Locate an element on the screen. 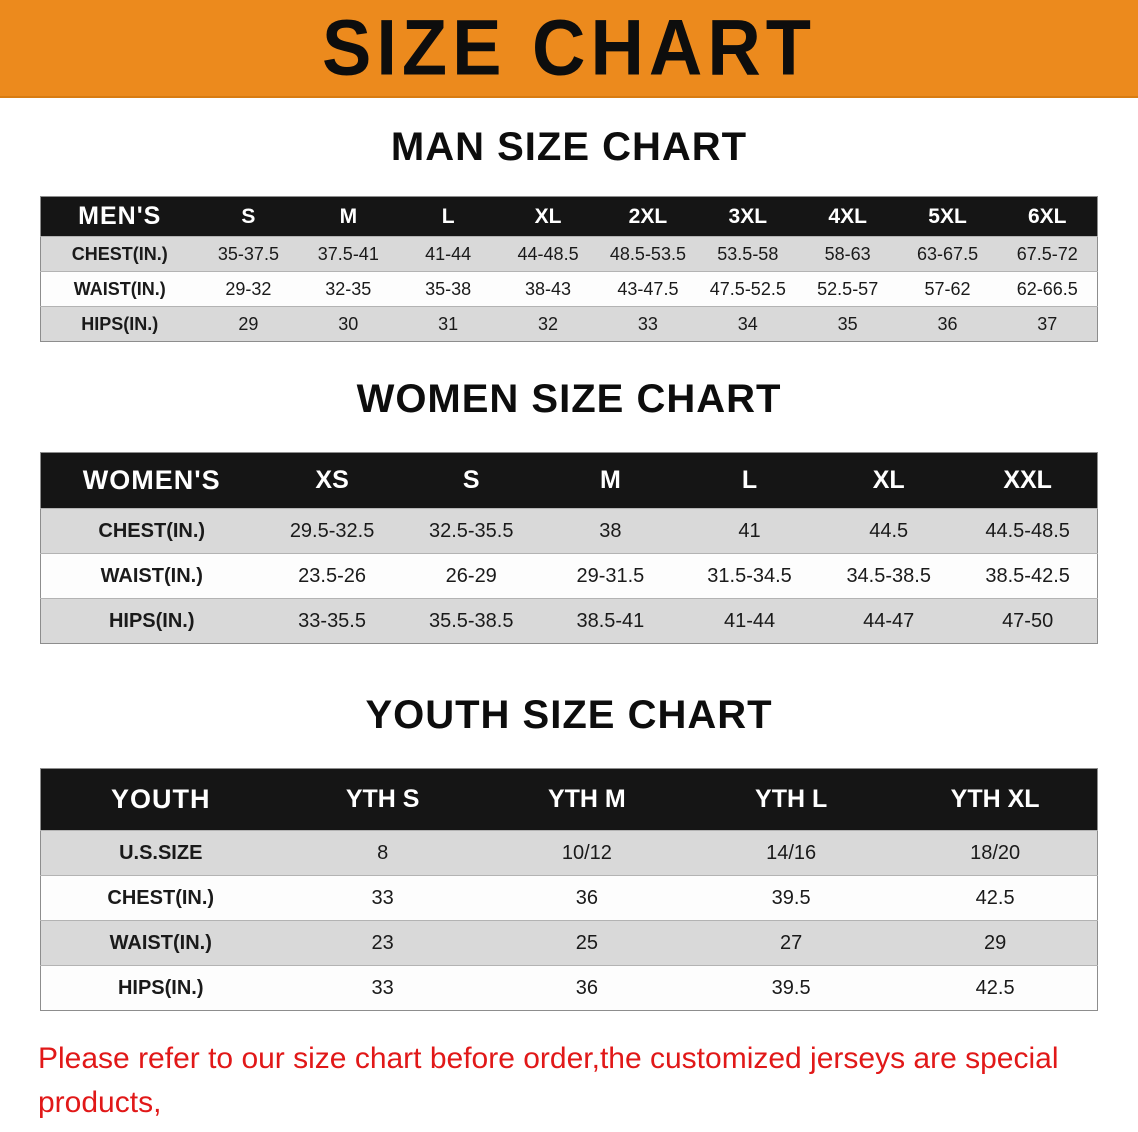  size-value-cell: 23.5-26 is located at coordinates (332, 576).